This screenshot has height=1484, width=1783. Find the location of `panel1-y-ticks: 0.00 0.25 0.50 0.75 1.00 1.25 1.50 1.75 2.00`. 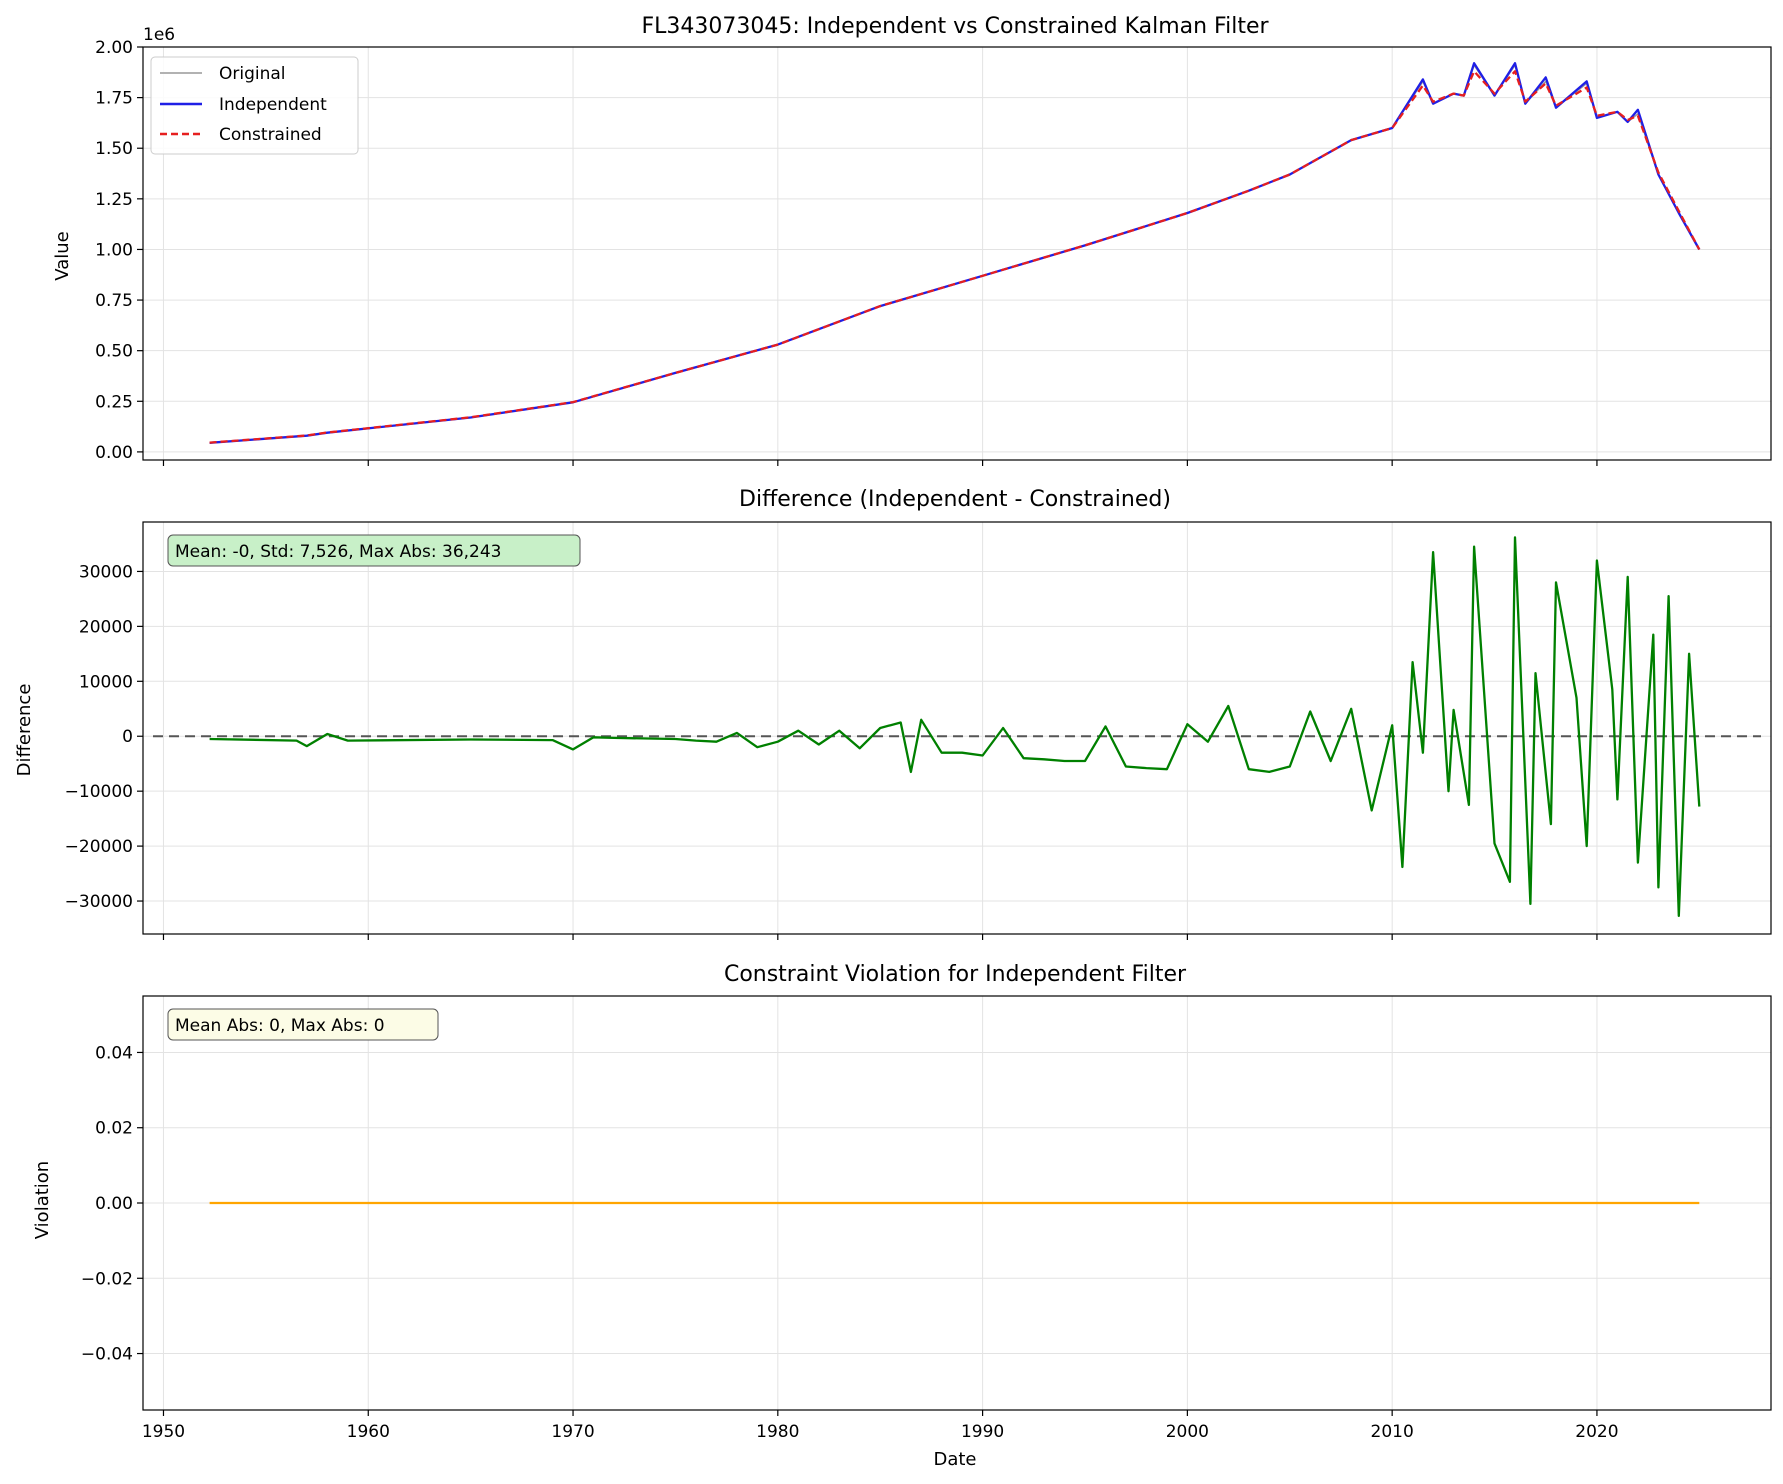

panel1-y-ticks: 0.00 0.25 0.50 0.75 1.00 1.25 1.50 1.75 2.00 is located at coordinates (119, 250).